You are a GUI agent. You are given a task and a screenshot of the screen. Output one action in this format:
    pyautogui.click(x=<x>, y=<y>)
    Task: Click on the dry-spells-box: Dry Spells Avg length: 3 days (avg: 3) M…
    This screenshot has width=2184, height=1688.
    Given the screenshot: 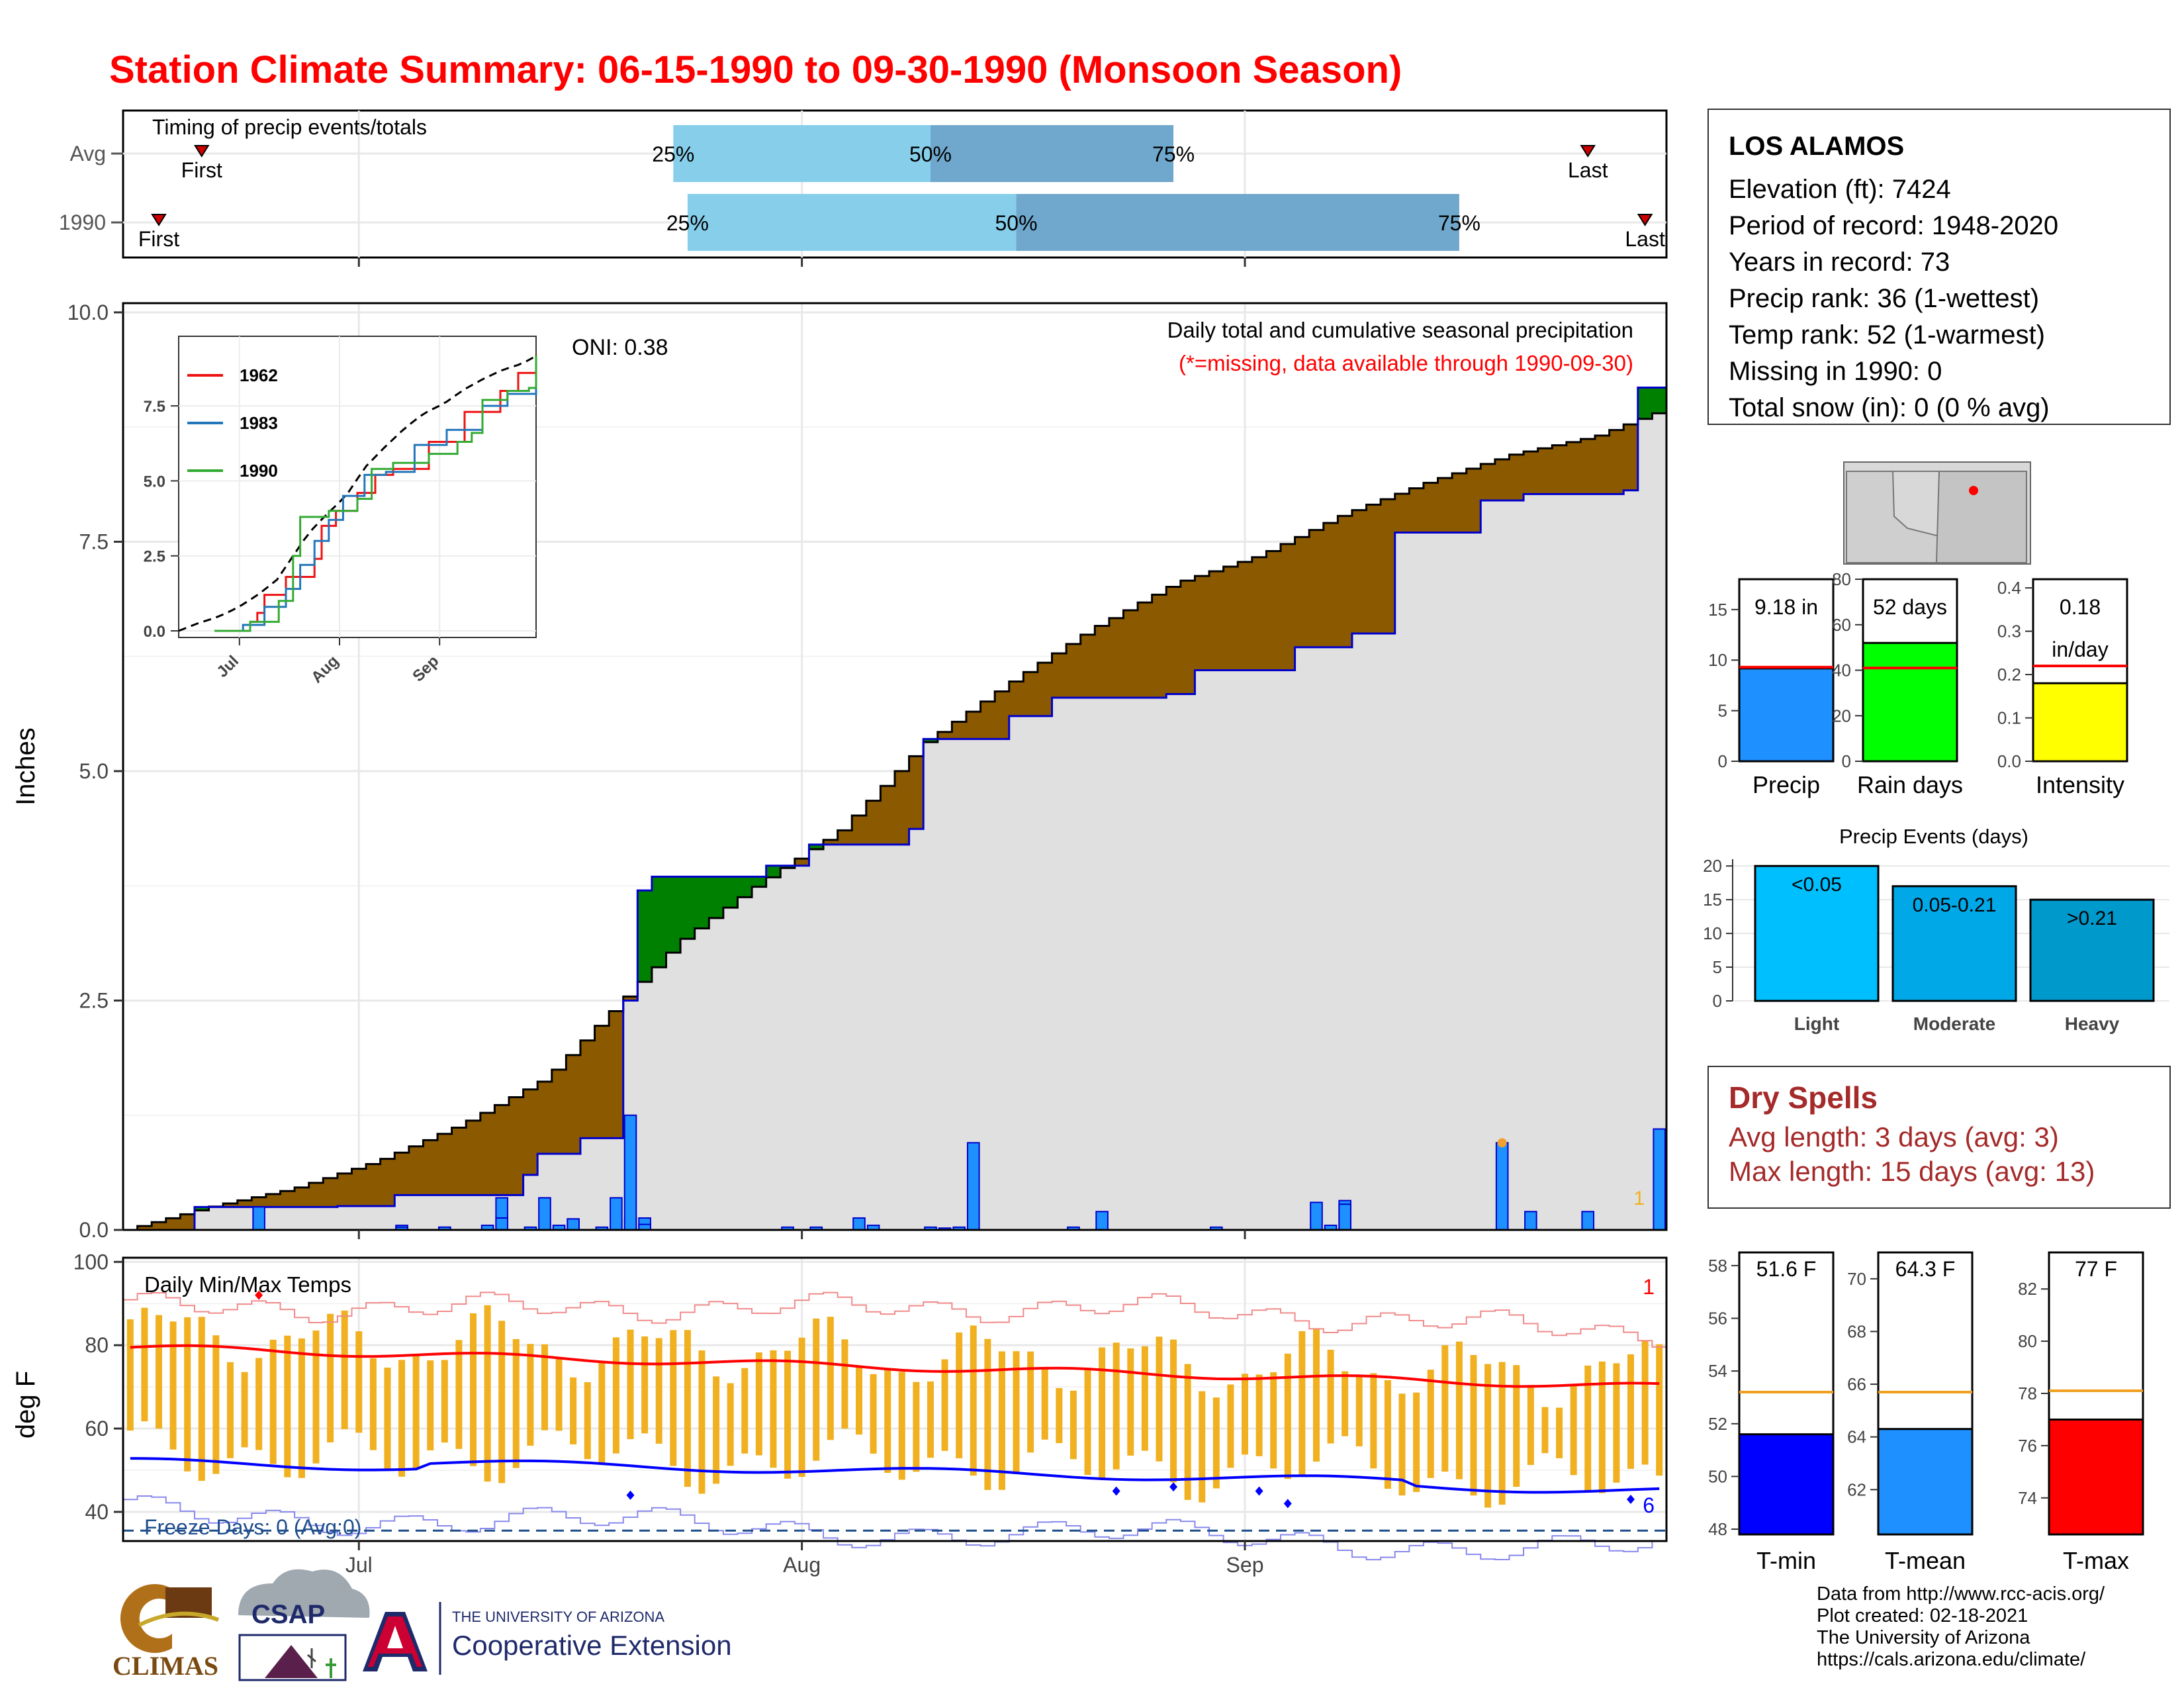 What is the action you would take?
    pyautogui.click(x=1939, y=1137)
    